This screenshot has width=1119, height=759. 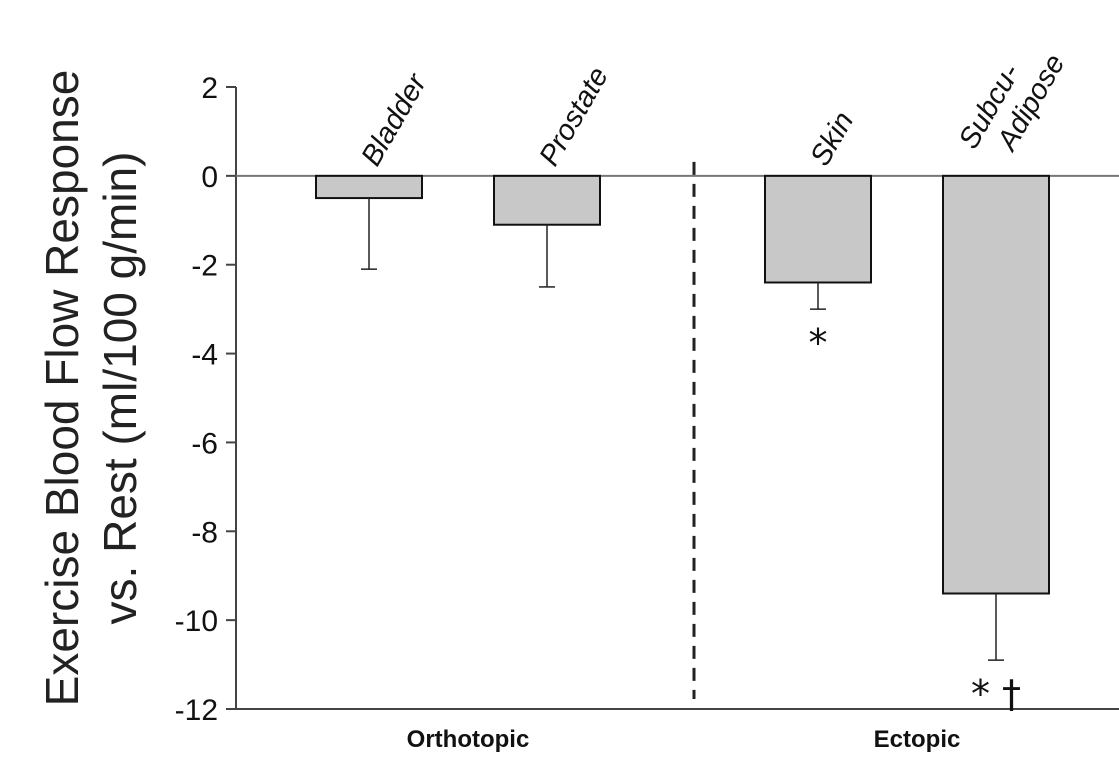 What do you see at coordinates (204, 532) in the screenshot?
I see `y-tick-label: -8` at bounding box center [204, 532].